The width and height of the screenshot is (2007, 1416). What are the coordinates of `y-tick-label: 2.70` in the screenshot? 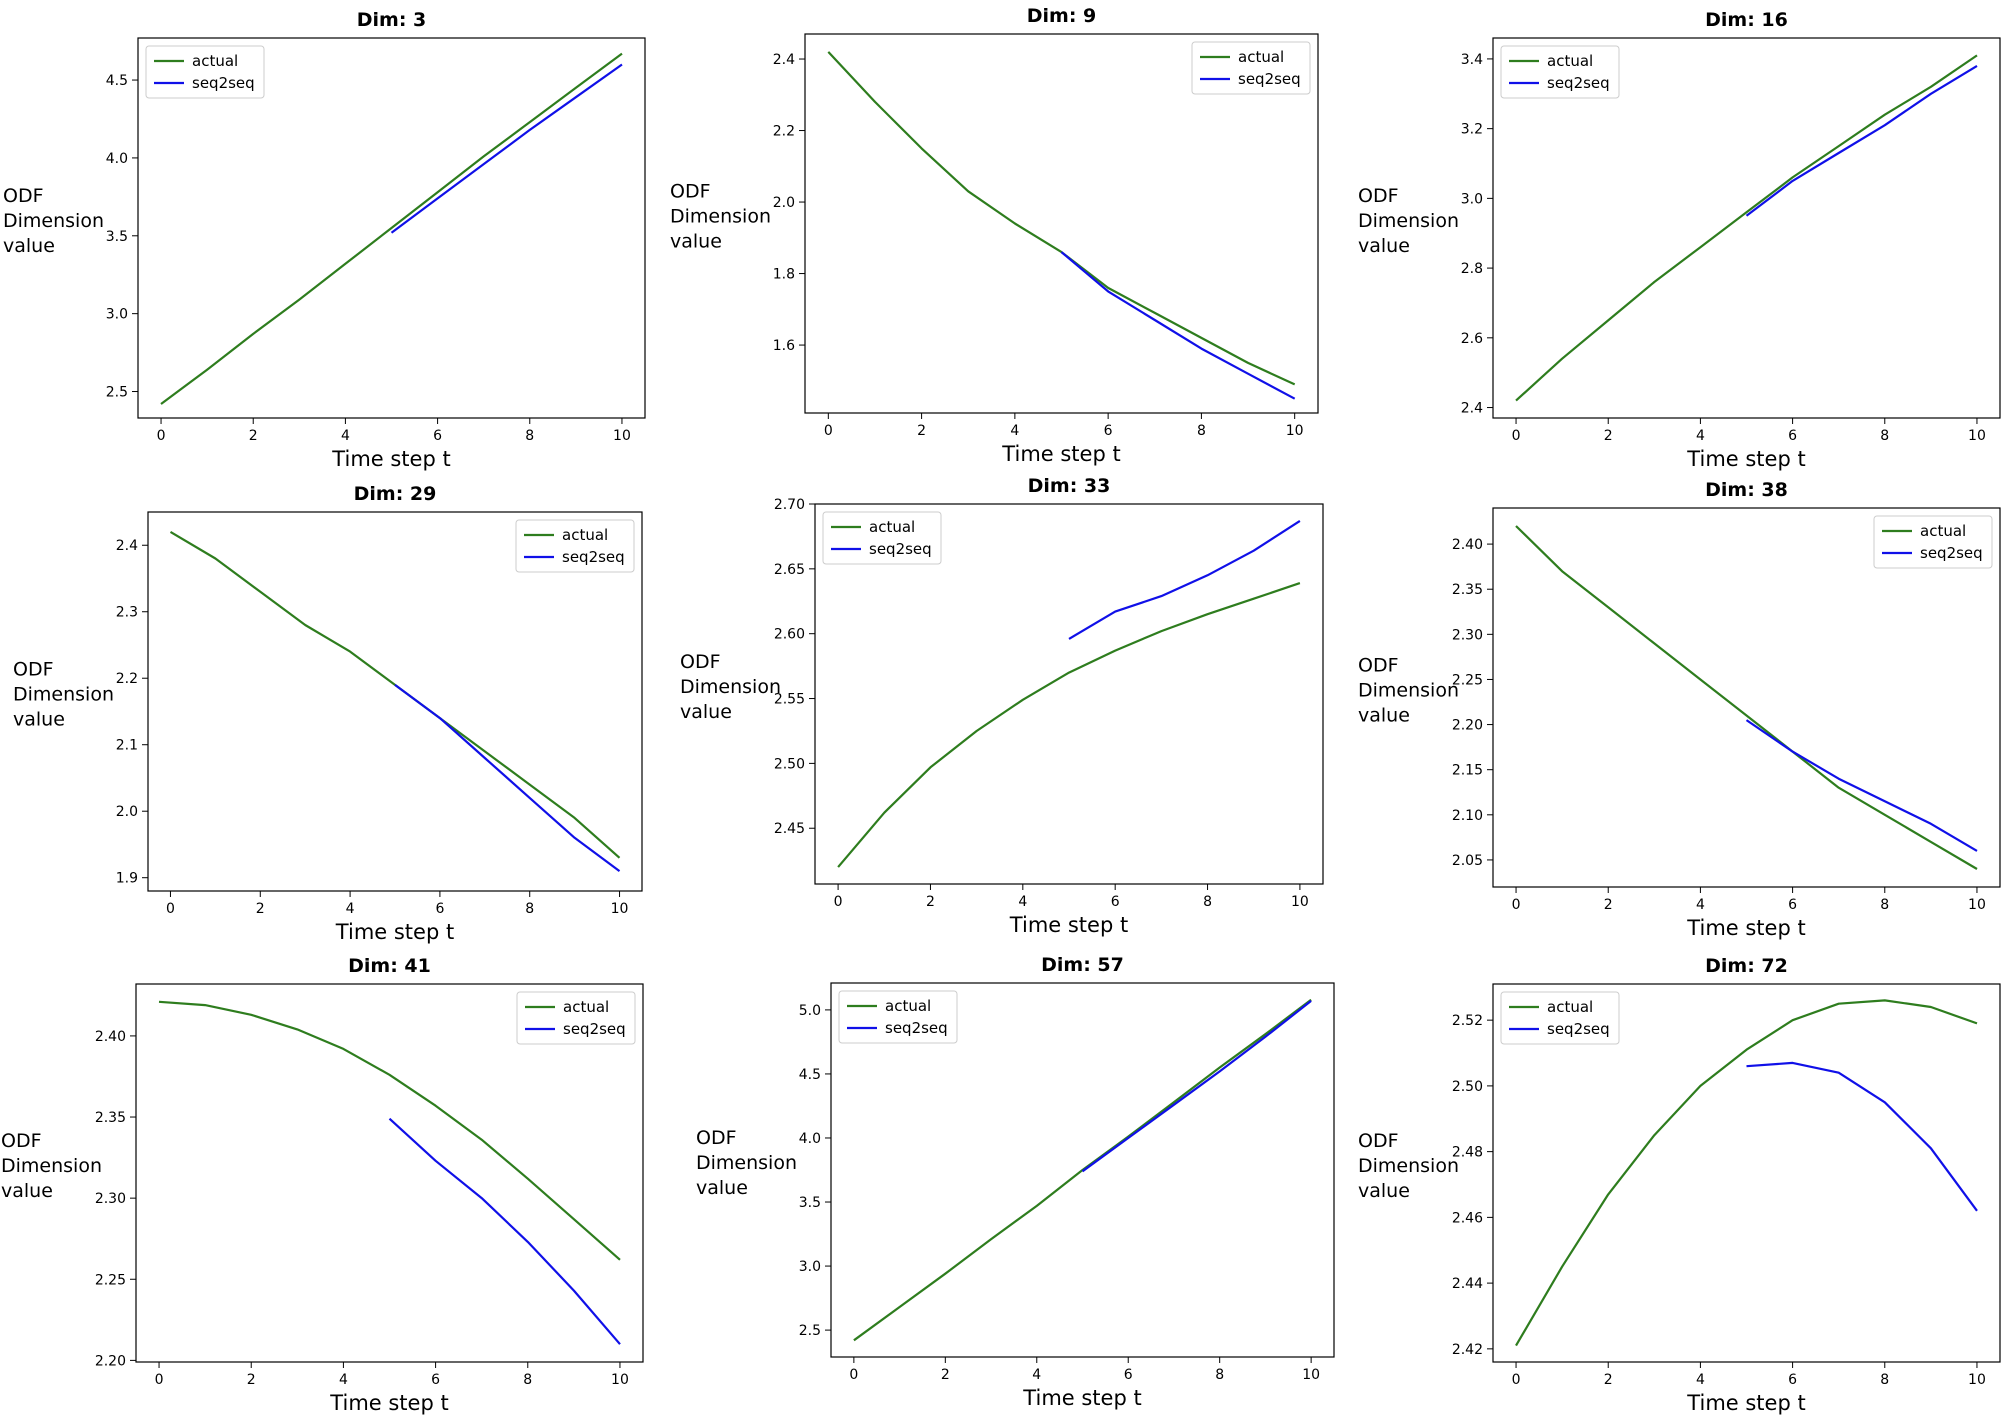 It's located at (789, 505).